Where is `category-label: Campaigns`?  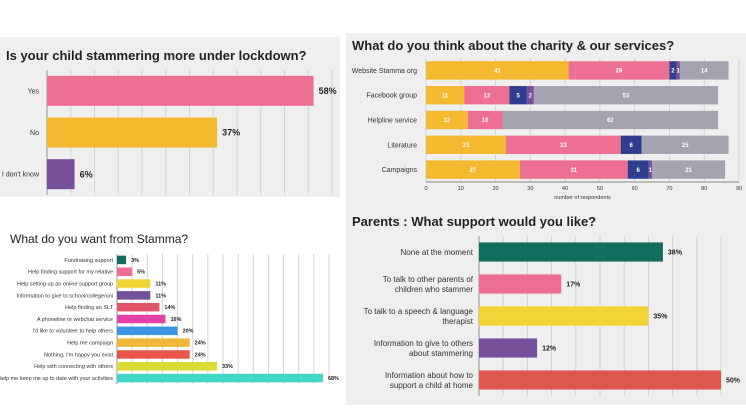 category-label: Campaigns is located at coordinates (400, 170).